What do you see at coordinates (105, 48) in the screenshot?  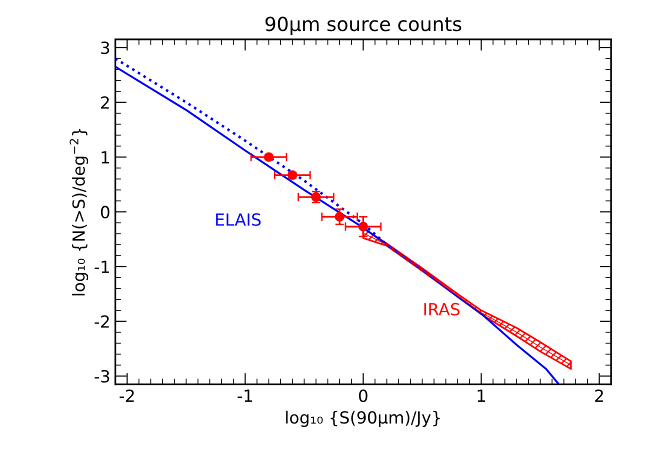 I see `y-tick-label: 3` at bounding box center [105, 48].